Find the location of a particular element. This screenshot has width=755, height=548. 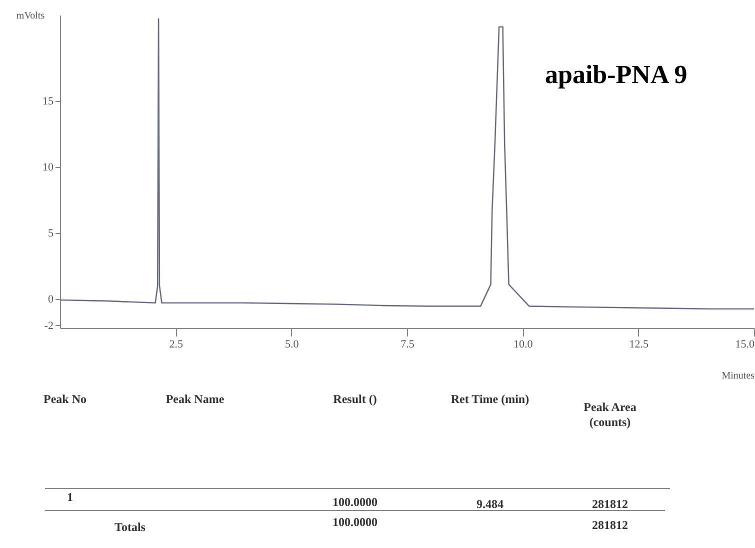

y-tick-label: 0 is located at coordinates (51, 299).